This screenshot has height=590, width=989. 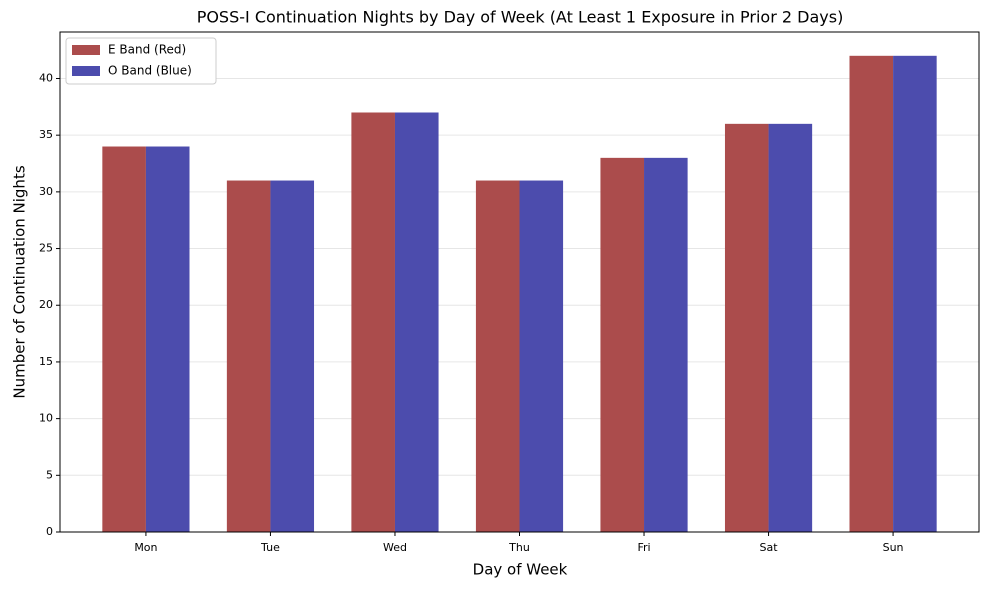 What do you see at coordinates (395, 547) in the screenshot?
I see `x-tick-label: Wed` at bounding box center [395, 547].